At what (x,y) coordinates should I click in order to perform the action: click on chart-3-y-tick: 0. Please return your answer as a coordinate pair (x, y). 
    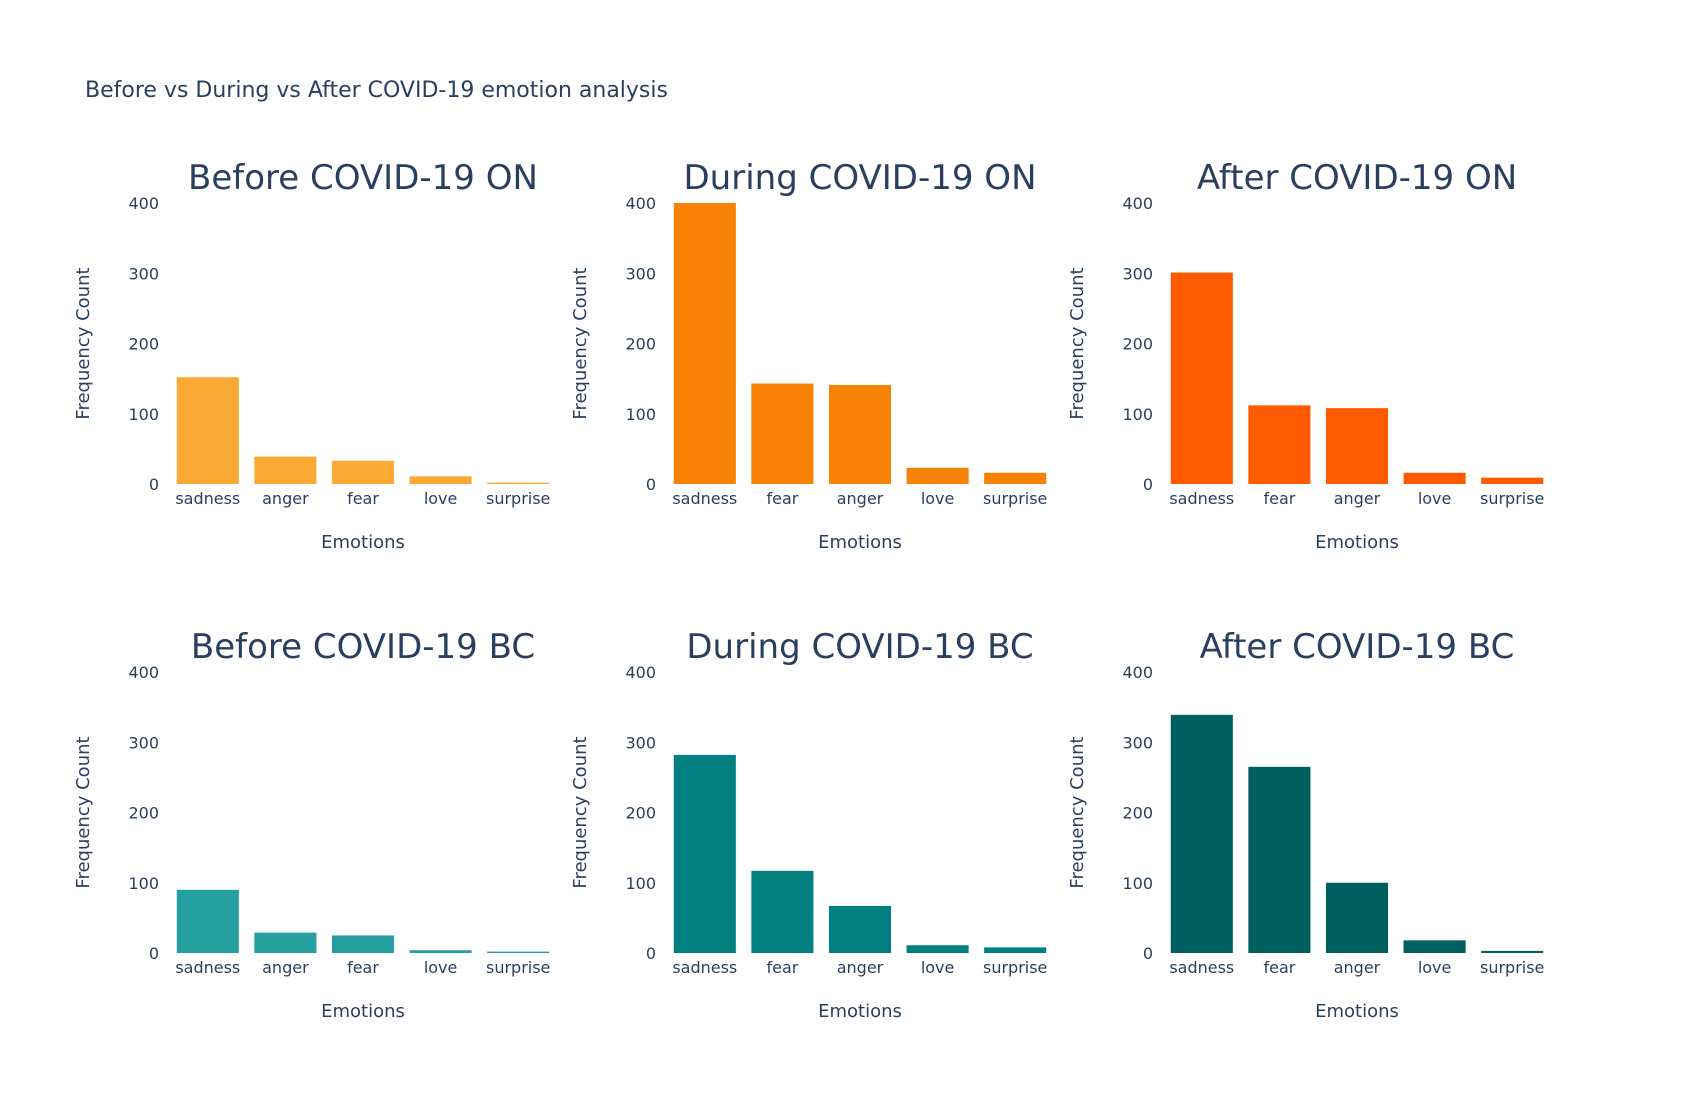
    Looking at the image, I should click on (154, 953).